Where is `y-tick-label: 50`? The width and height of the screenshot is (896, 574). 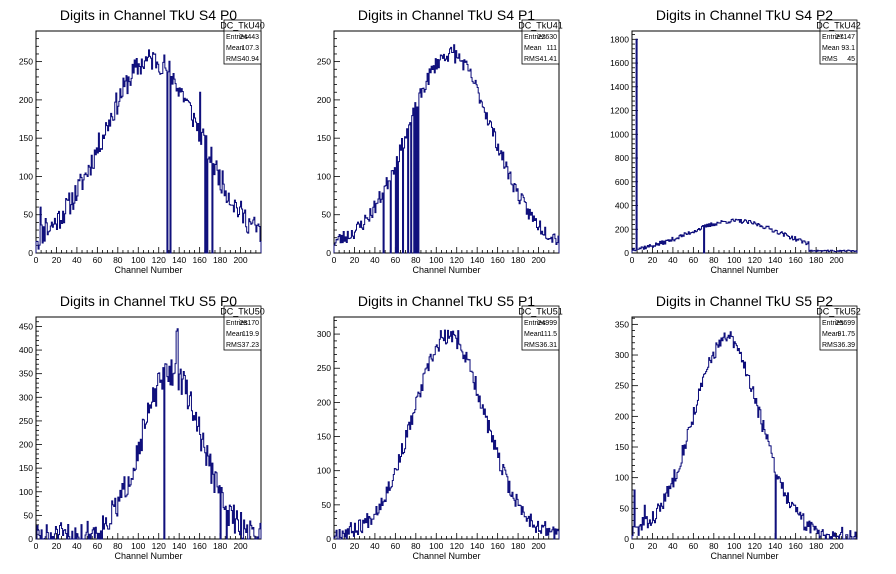
y-tick-label: 50 is located at coordinates (29, 515).